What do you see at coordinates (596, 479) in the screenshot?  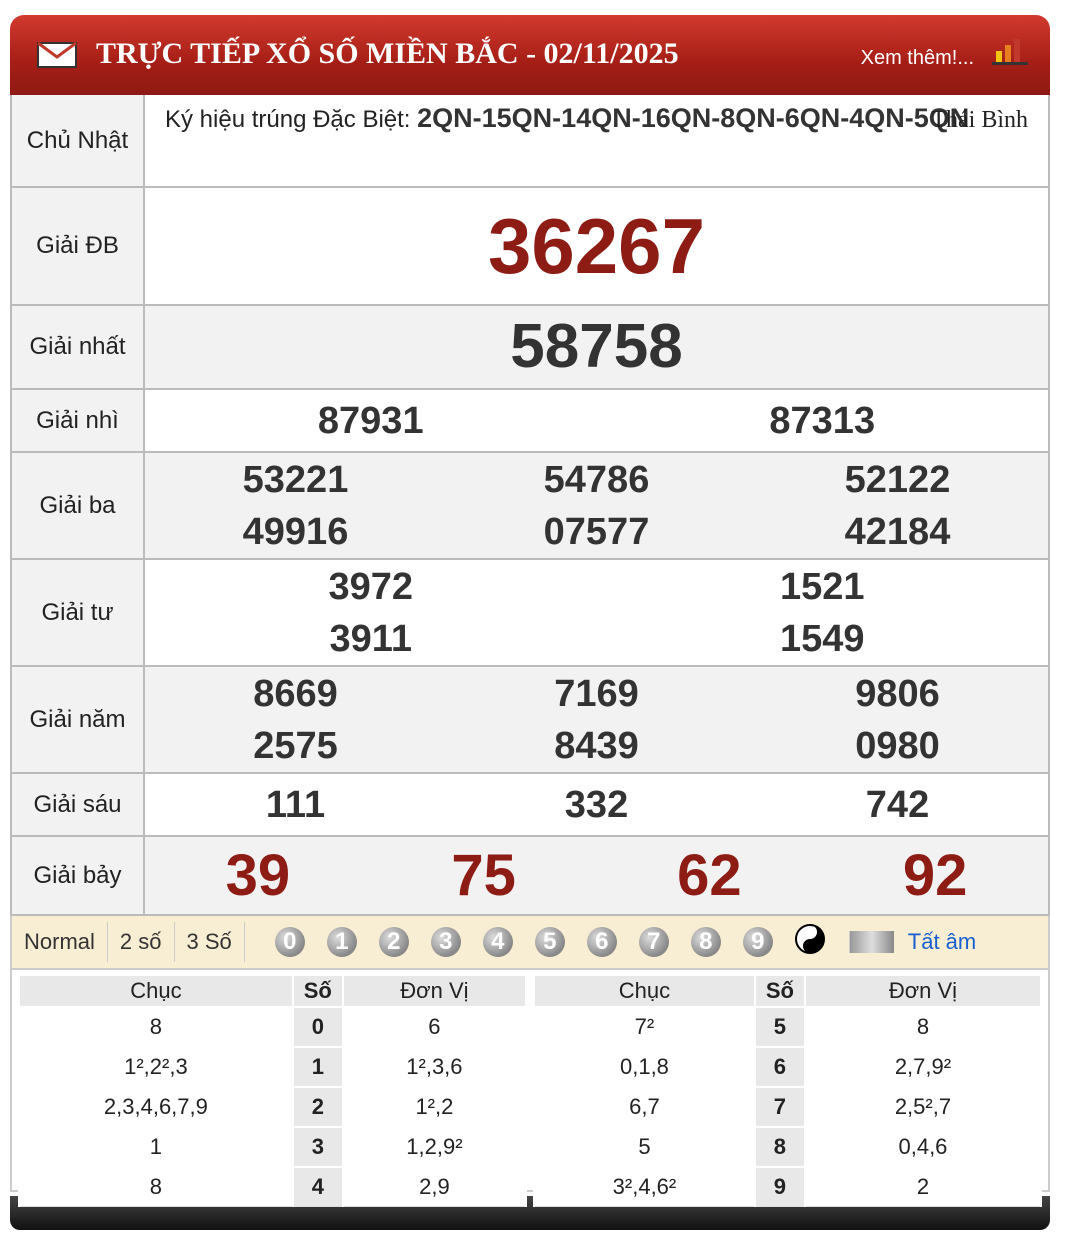 I see `prize-number: 54786` at bounding box center [596, 479].